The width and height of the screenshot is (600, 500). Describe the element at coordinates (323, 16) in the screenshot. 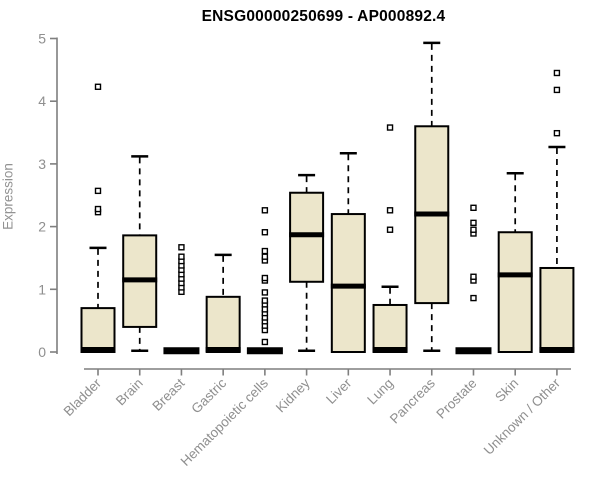

I see `chart-title: ENSG00000250699 - AP000892.4` at that location.